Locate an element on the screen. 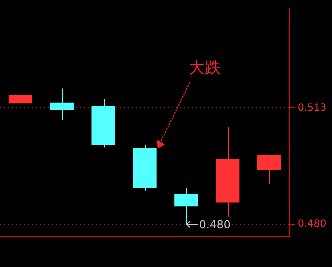 The image size is (332, 267). annotation: 大跌 is located at coordinates (205, 67).